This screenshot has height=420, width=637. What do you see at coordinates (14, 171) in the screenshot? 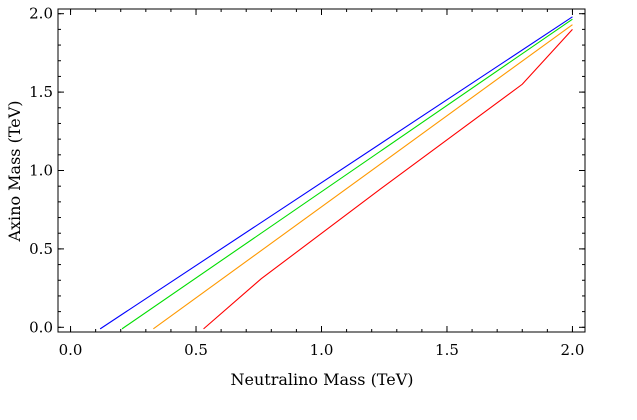
I see `y-axis-label: Axino Mass (TeV)` at bounding box center [14, 171].